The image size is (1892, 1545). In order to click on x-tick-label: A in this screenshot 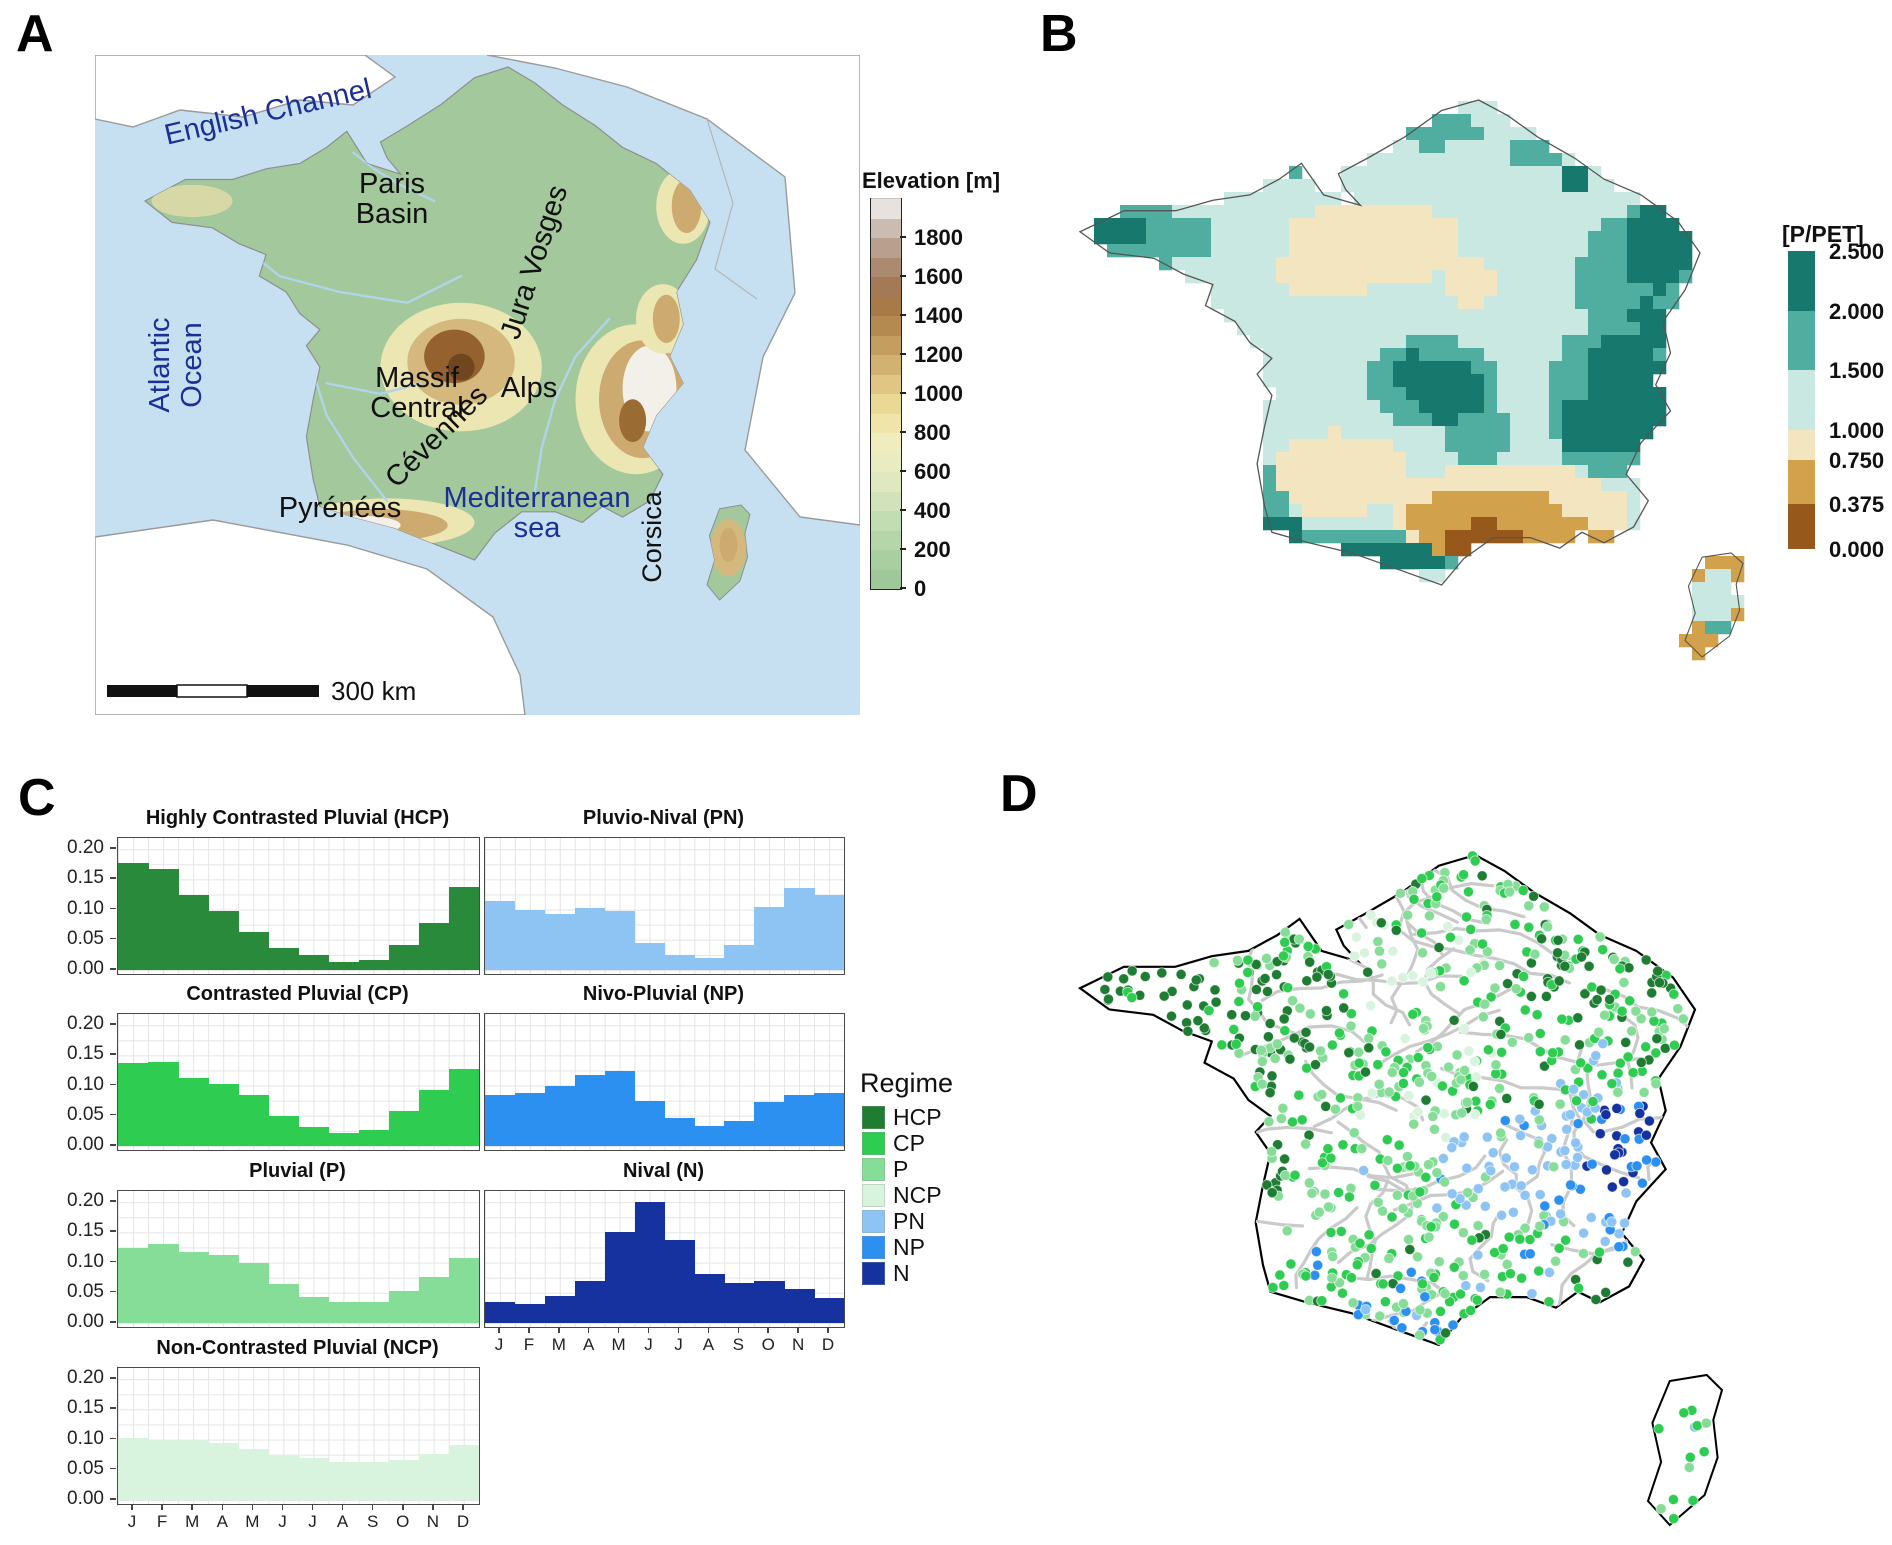, I will do `click(222, 1521)`.